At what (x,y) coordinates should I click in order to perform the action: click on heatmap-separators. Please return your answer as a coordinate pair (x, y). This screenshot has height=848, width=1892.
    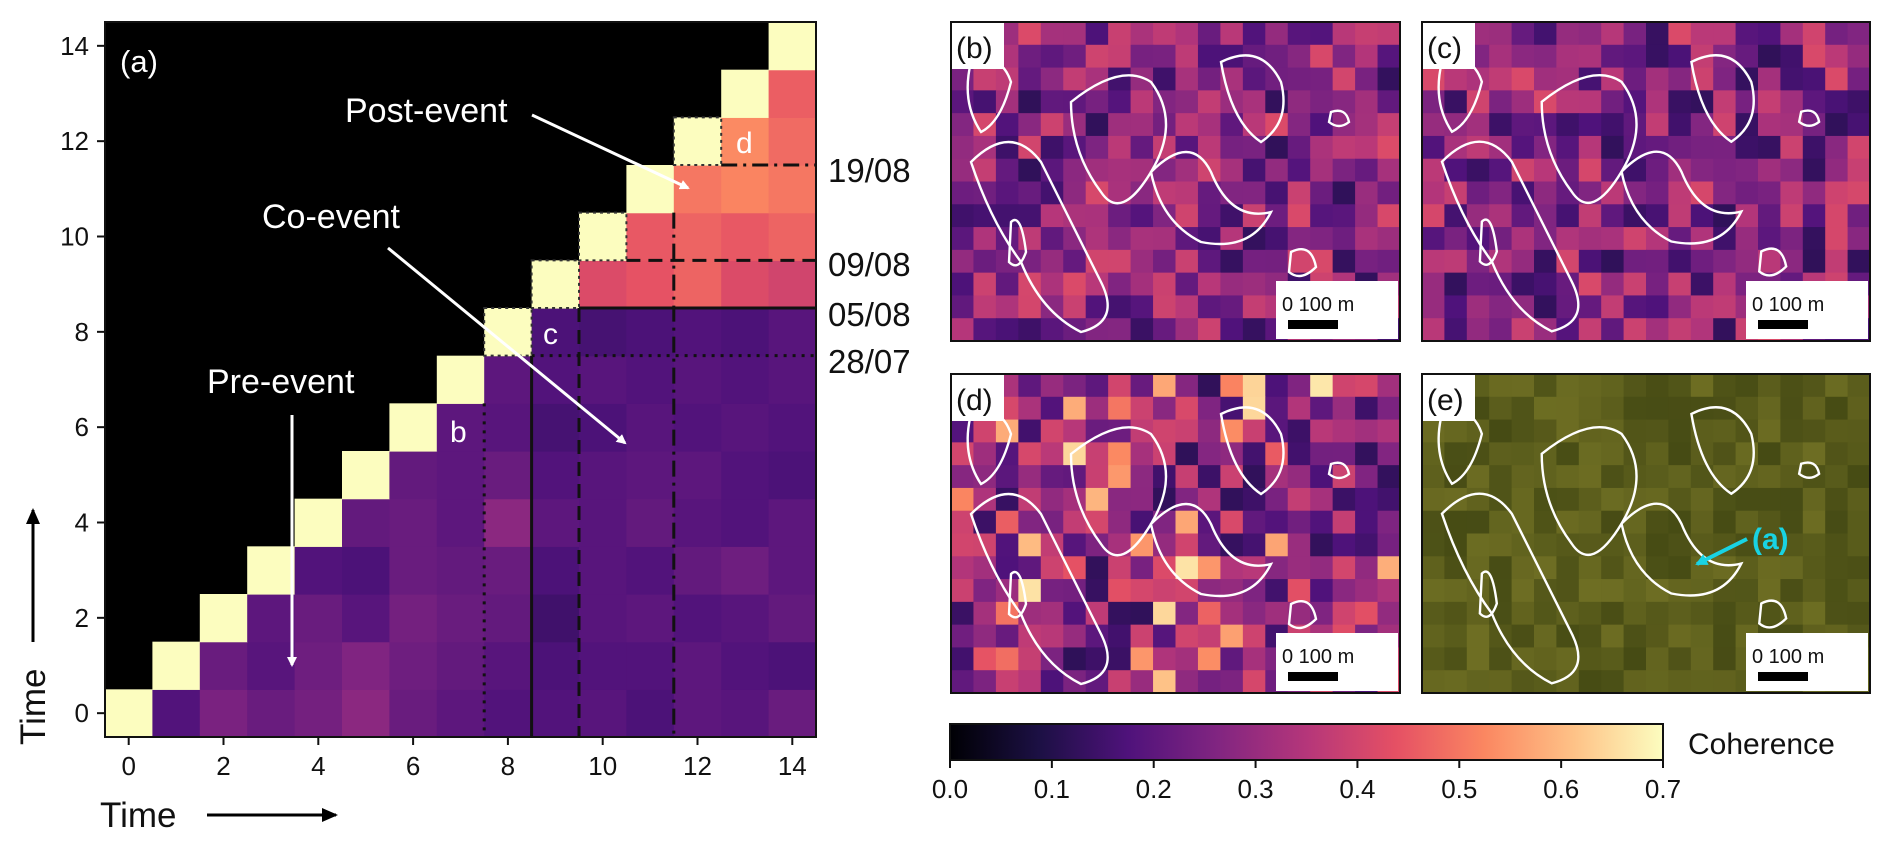
    Looking at the image, I should click on (649, 426).